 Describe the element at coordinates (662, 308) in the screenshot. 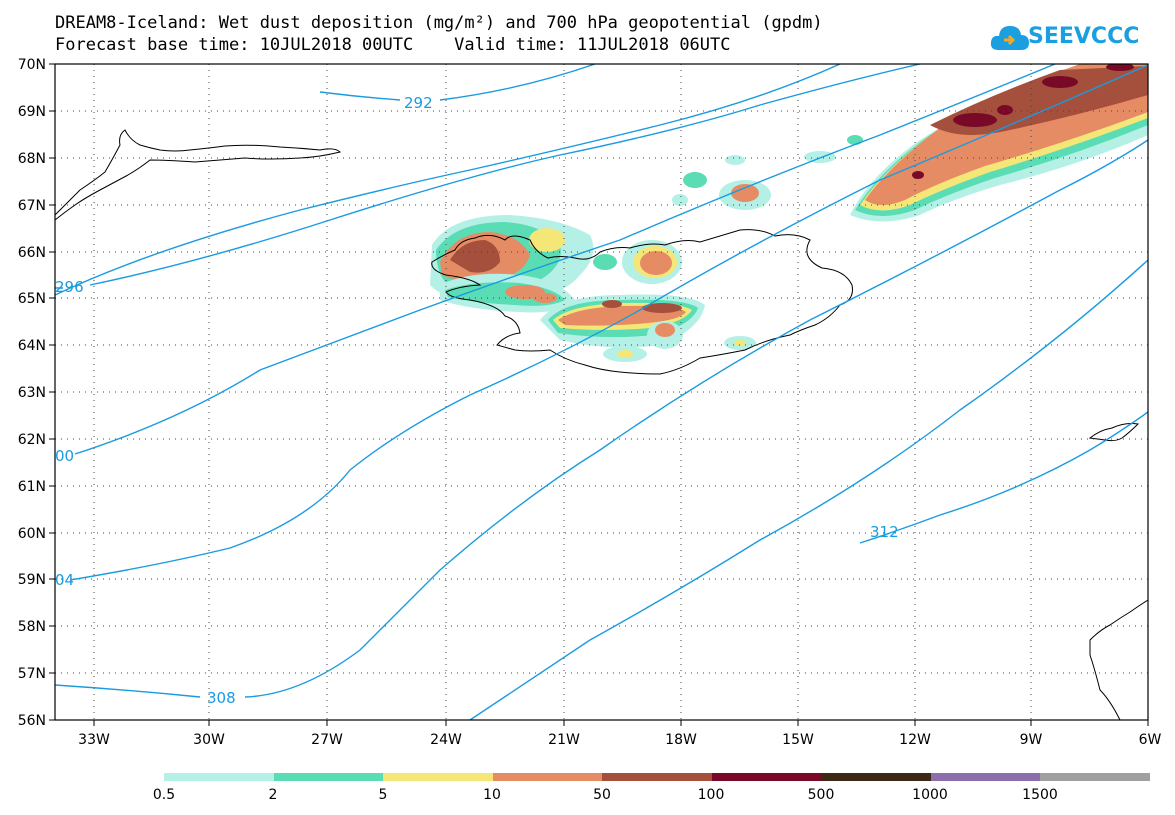

I see `dust-zone-south-brown1` at that location.